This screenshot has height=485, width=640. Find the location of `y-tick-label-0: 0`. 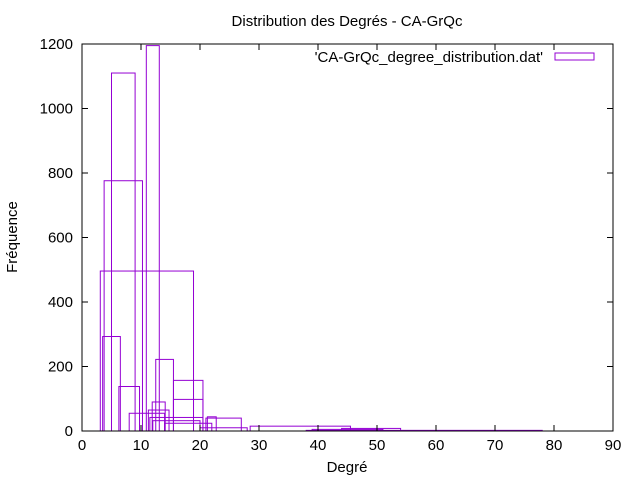

y-tick-label-0: 0 is located at coordinates (69, 431).